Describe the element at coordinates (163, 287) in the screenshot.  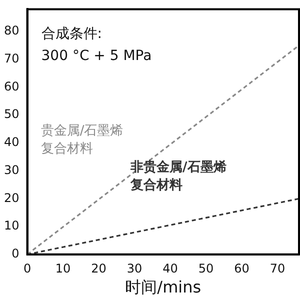
I see `x-axis-title: 时间/mins` at that location.